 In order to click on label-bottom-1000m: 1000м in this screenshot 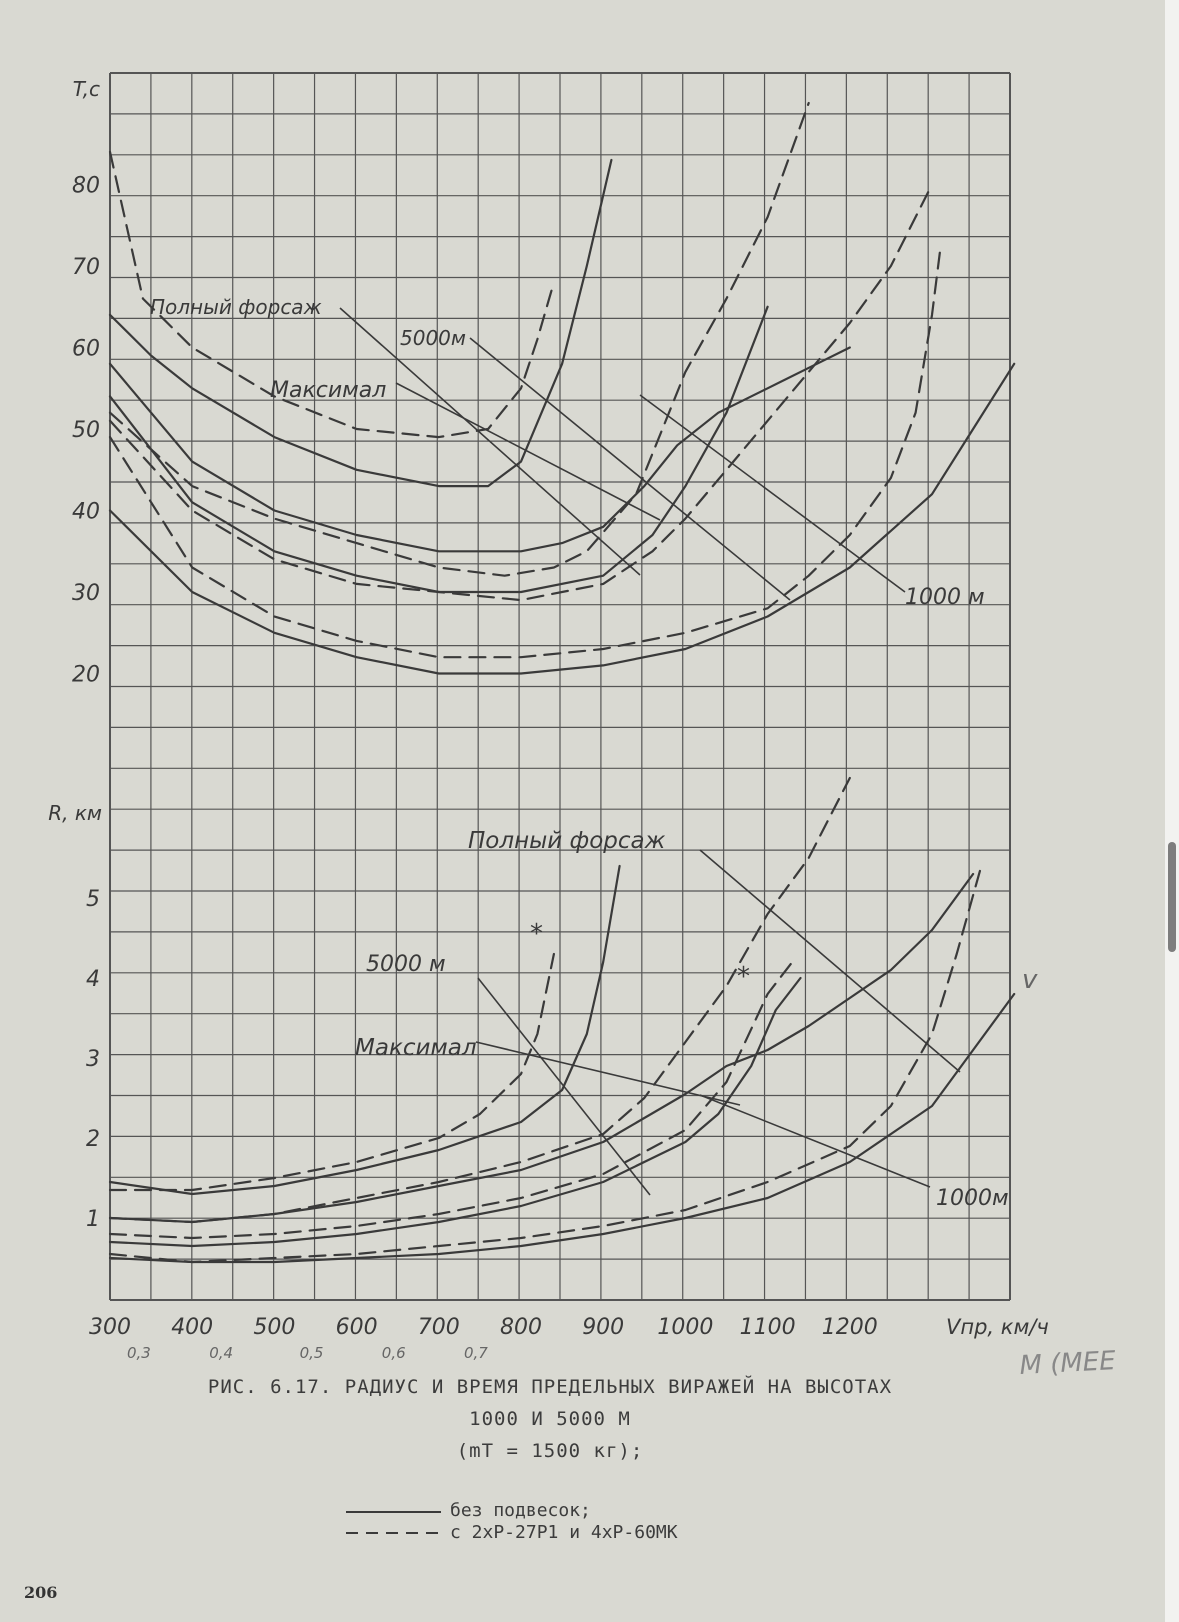, I will do `click(972, 1198)`.